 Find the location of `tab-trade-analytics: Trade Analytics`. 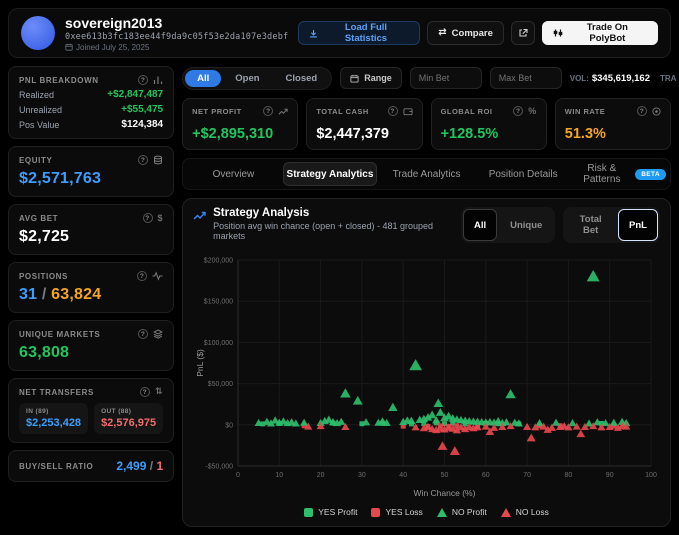

tab-trade-analytics: Trade Analytics is located at coordinates (426, 174).